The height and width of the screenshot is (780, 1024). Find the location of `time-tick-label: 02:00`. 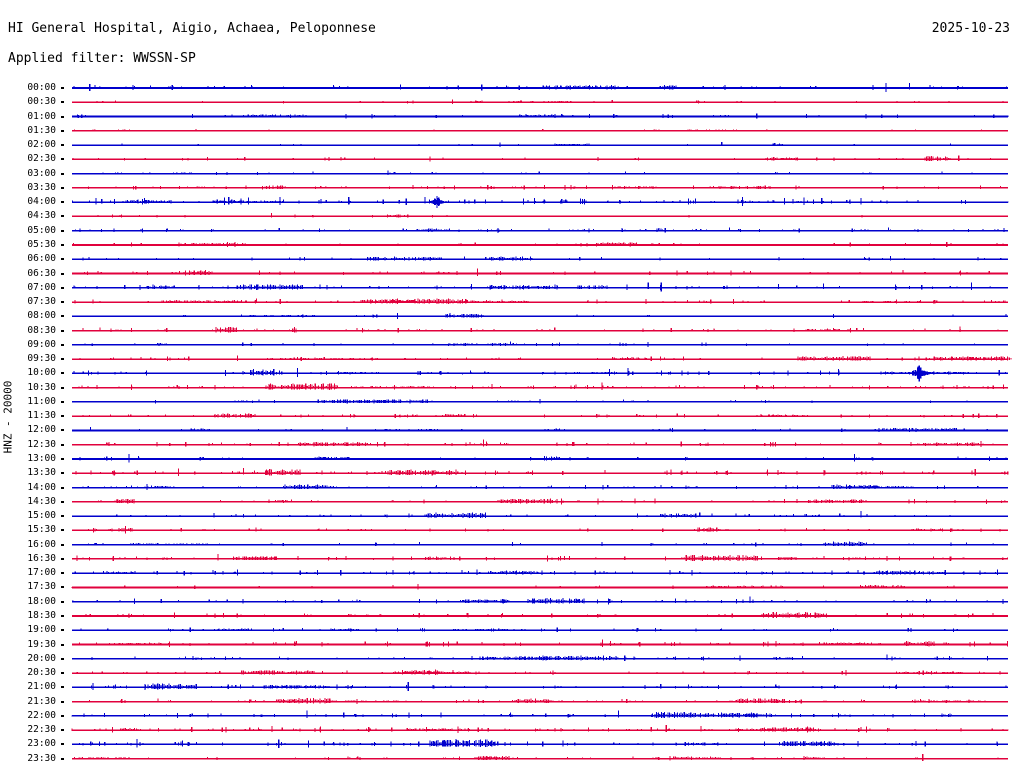

time-tick-label: 02:00 is located at coordinates (41, 145).